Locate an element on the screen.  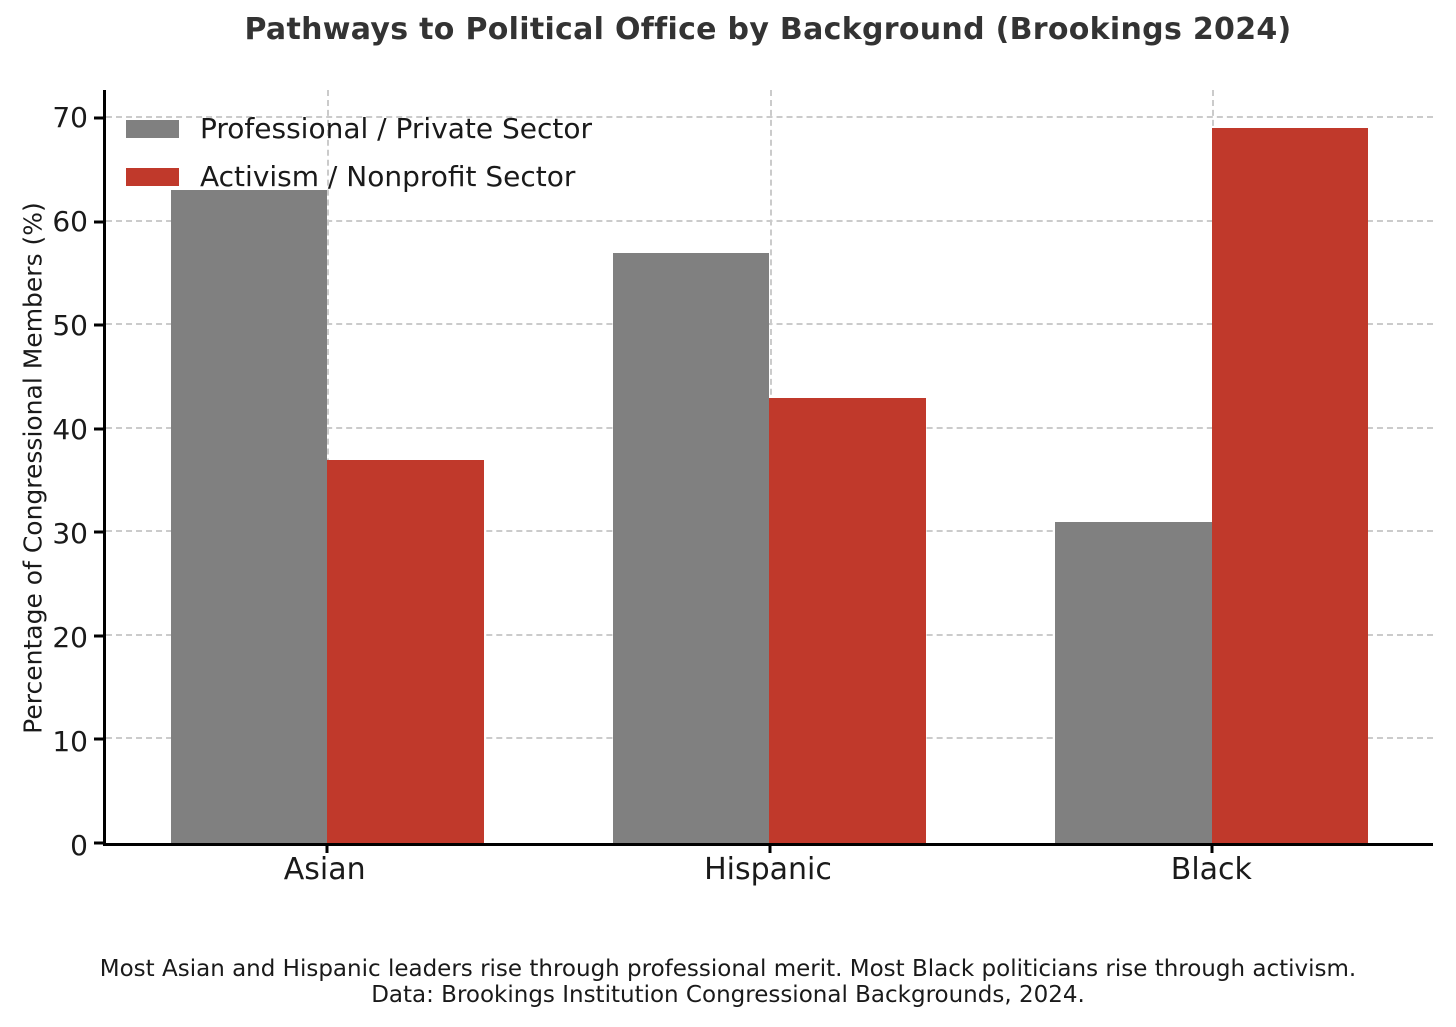
x-tick-label-black: Black is located at coordinates (1211, 869).